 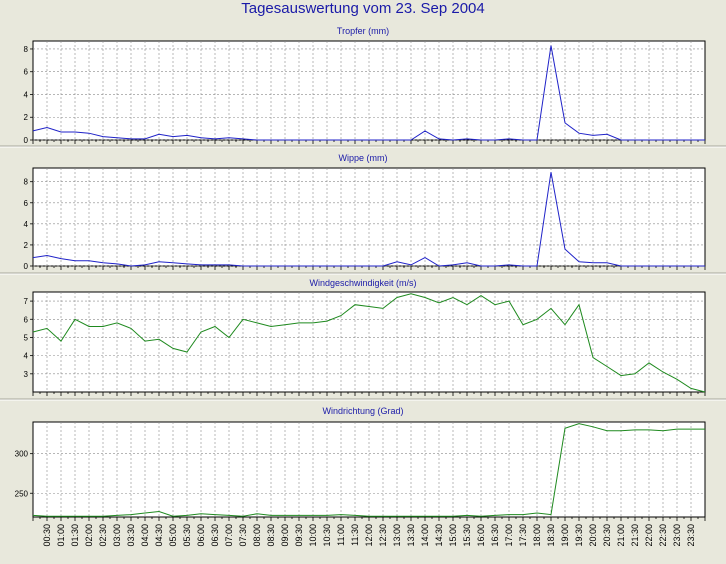 What do you see at coordinates (131, 535) in the screenshot?
I see `x-tick-label: 03:30` at bounding box center [131, 535].